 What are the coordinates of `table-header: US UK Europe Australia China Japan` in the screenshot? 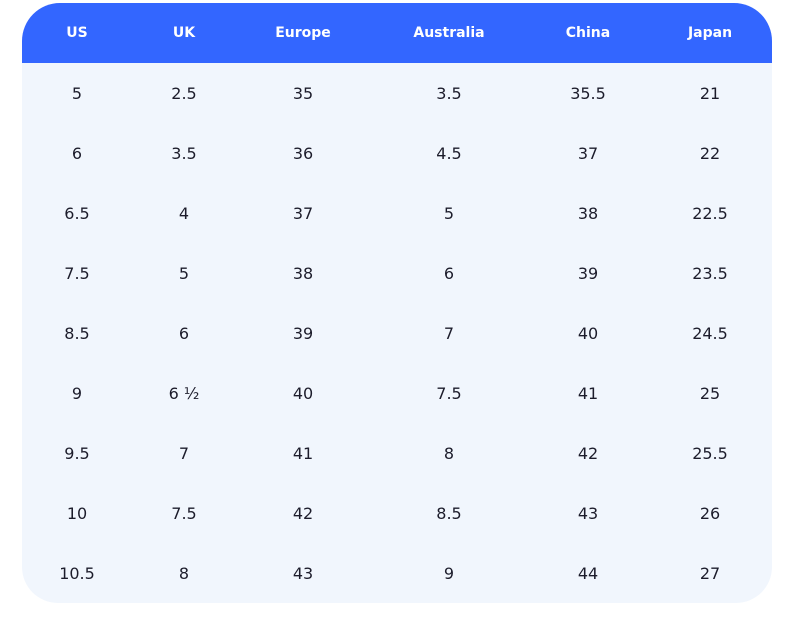 It's located at (397, 33).